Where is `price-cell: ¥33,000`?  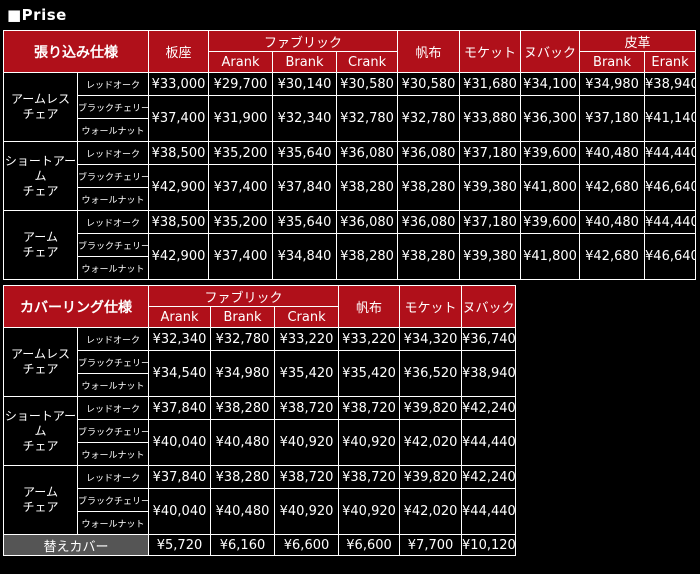 price-cell: ¥33,000 is located at coordinates (178, 84).